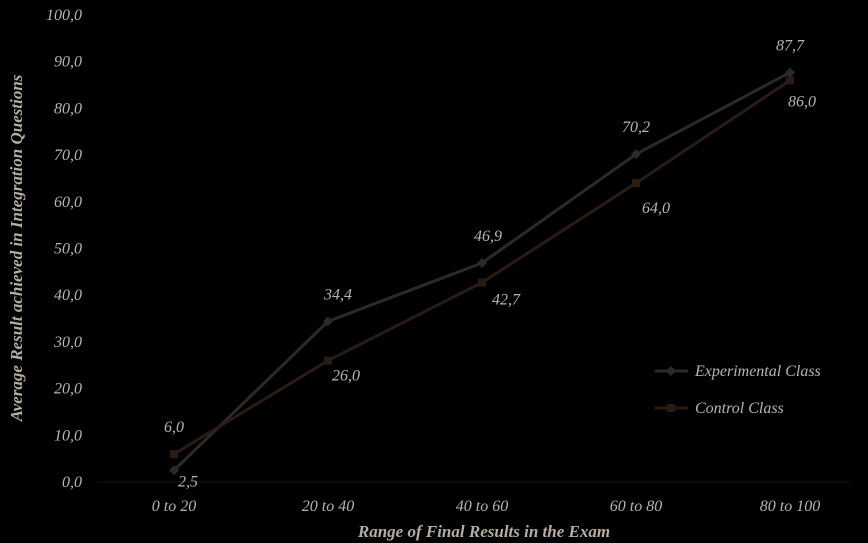  Describe the element at coordinates (738, 390) in the screenshot. I see `legend: Experimental Class Control Class` at that location.